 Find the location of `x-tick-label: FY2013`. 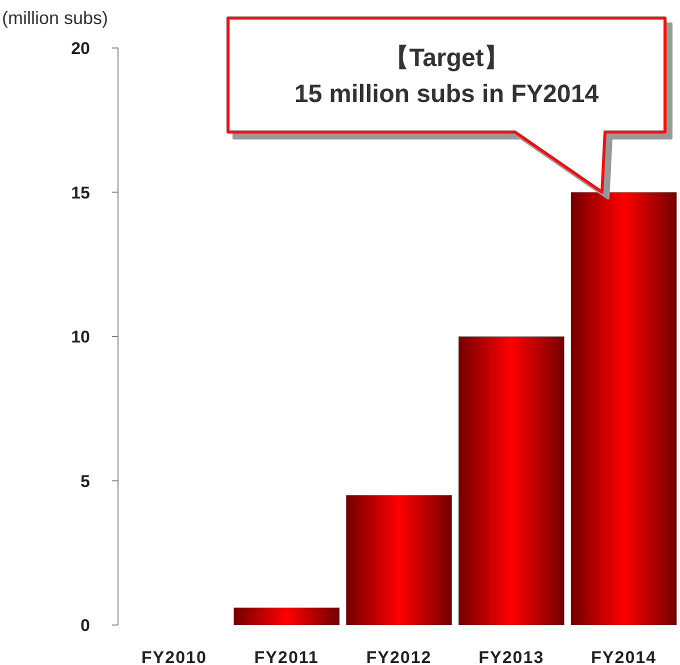

x-tick-label: FY2013 is located at coordinates (511, 656).